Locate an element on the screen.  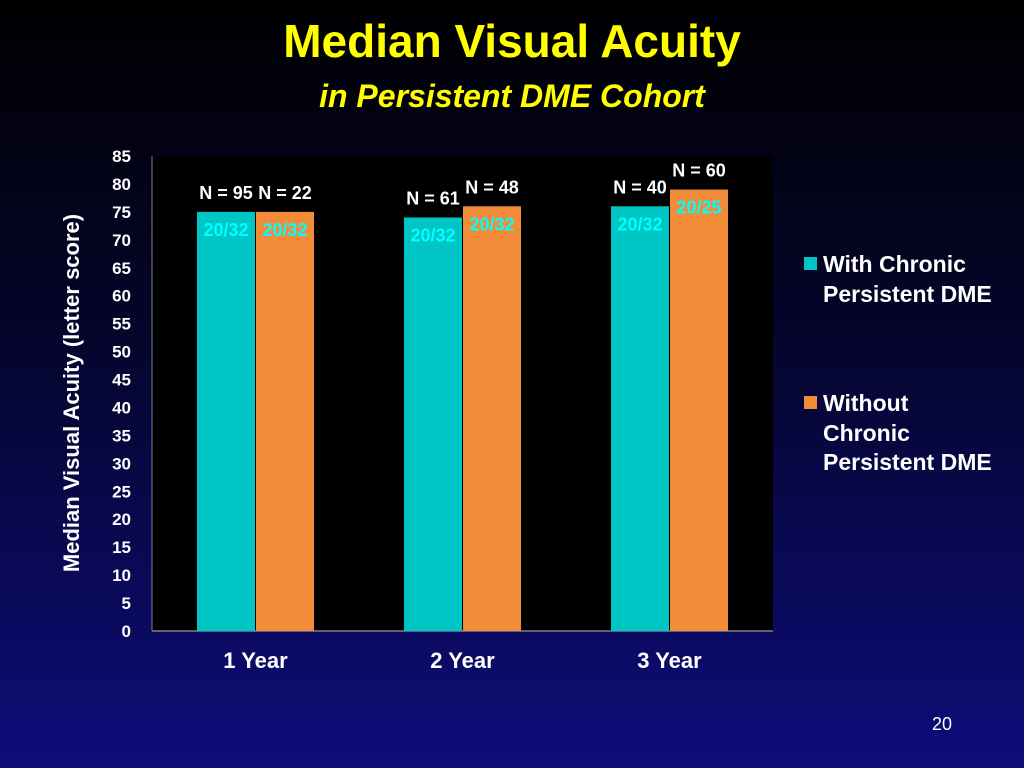
y-tick-label: 30 is located at coordinates (121, 463).